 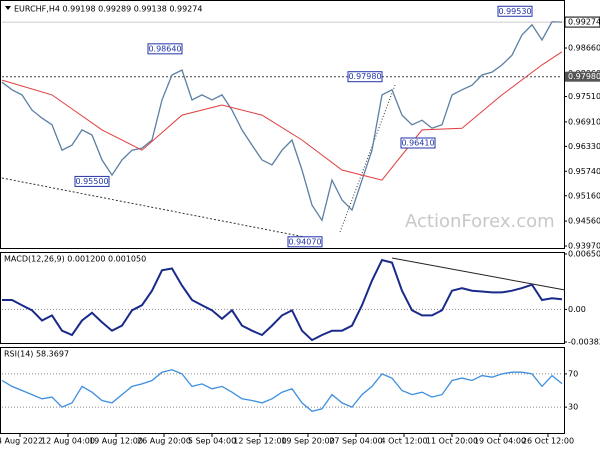 I want to click on x-tick-label: 27 Sep 04:00, so click(x=355, y=441).